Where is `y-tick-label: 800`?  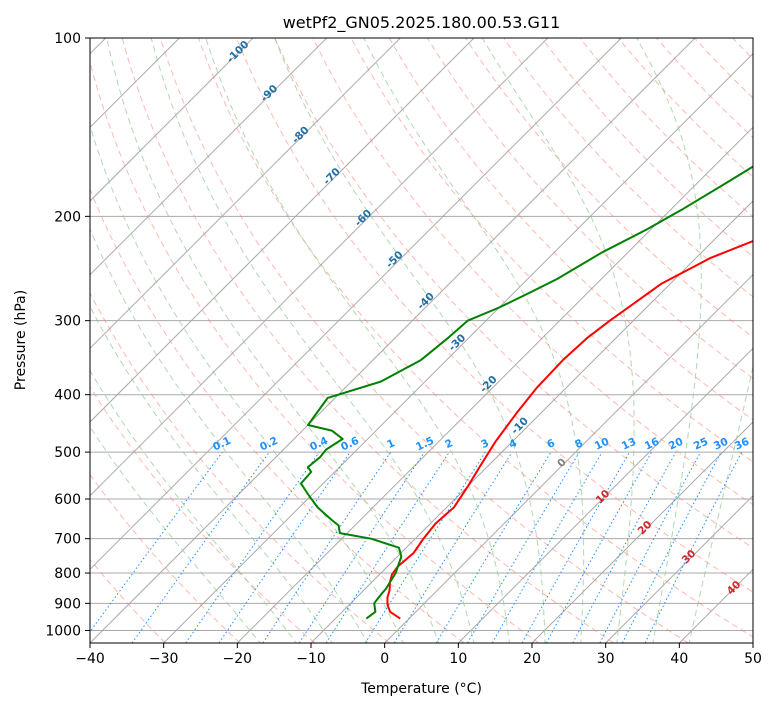 y-tick-label: 800 is located at coordinates (67, 574).